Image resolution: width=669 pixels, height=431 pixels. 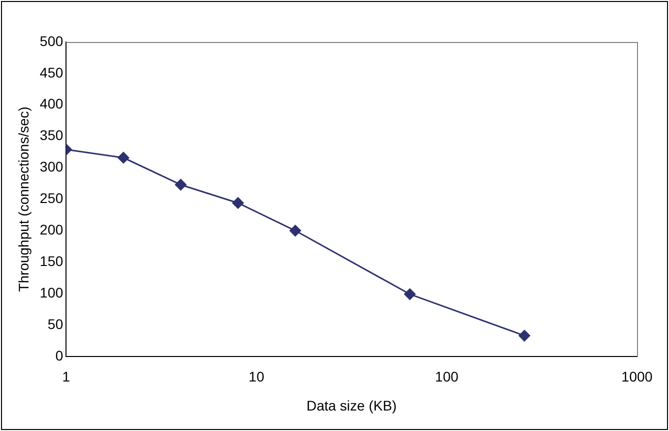 What do you see at coordinates (52, 230) in the screenshot?
I see `y-tick-label: 200` at bounding box center [52, 230].